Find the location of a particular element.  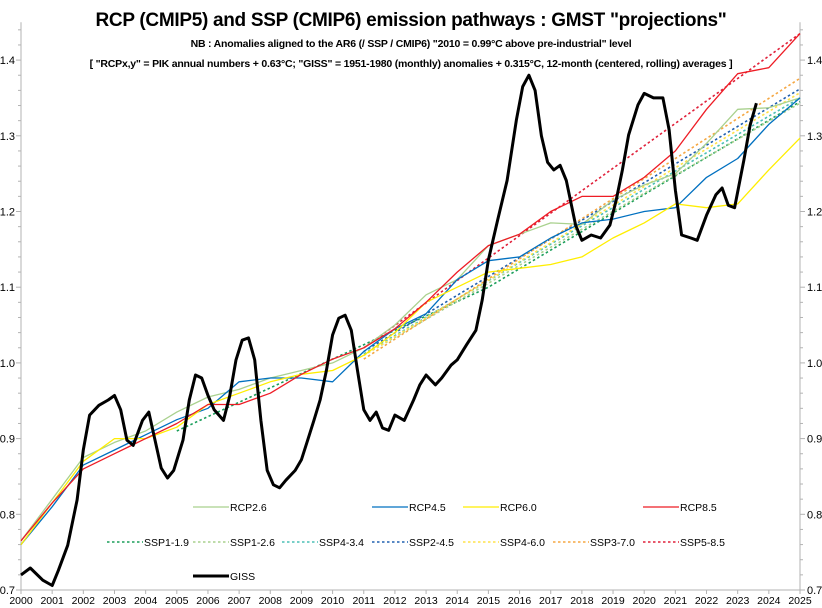

x-tick-label: 2006 is located at coordinates (208, 601).